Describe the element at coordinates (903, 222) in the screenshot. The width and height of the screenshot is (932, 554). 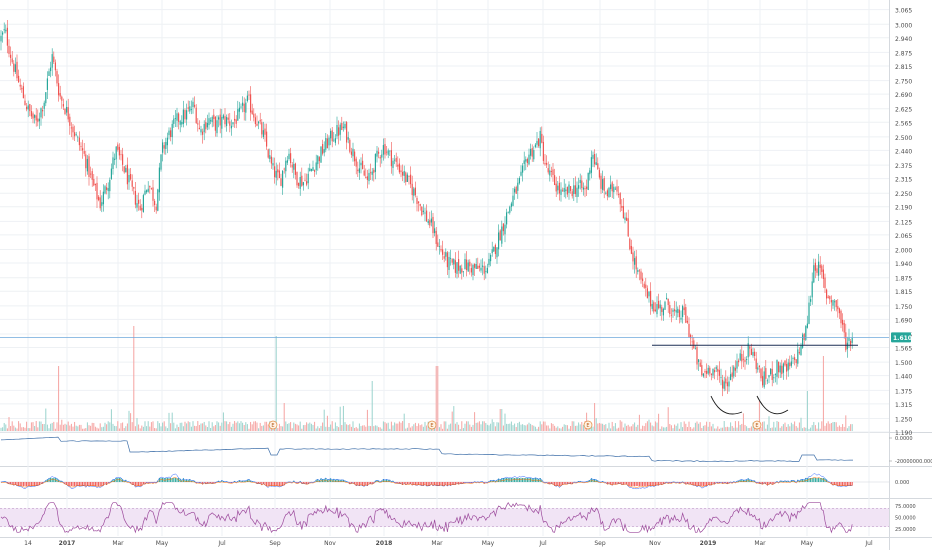
I see `price-tick-label: 2.125` at that location.